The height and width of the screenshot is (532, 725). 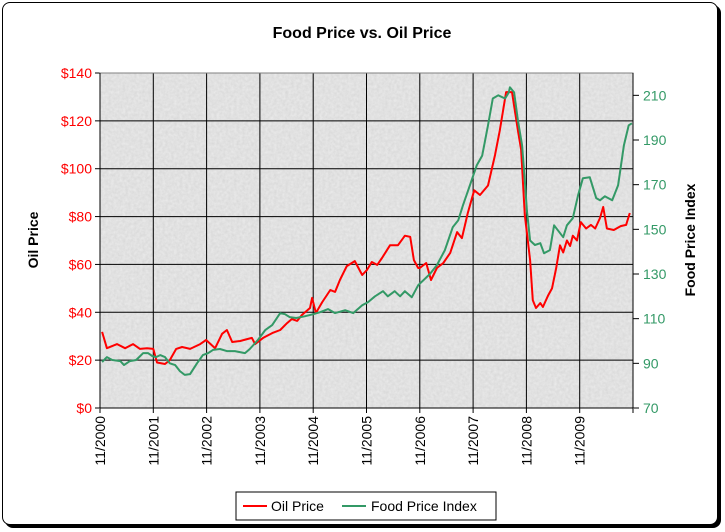 What do you see at coordinates (76, 73) in the screenshot?
I see `y-tick-label: $140` at bounding box center [76, 73].